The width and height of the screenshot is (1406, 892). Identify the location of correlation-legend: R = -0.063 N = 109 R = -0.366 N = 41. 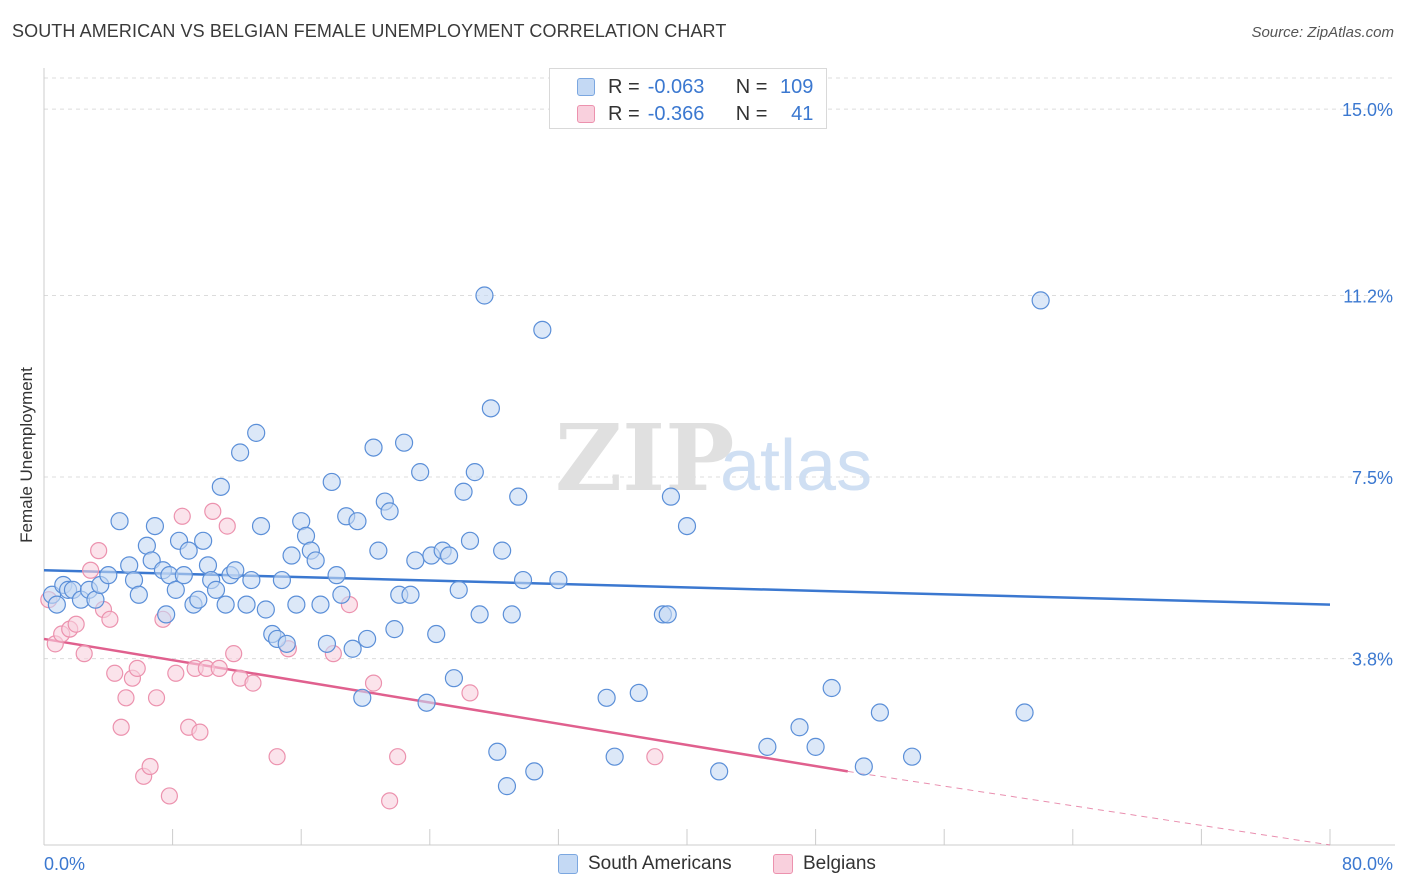
(688, 98).